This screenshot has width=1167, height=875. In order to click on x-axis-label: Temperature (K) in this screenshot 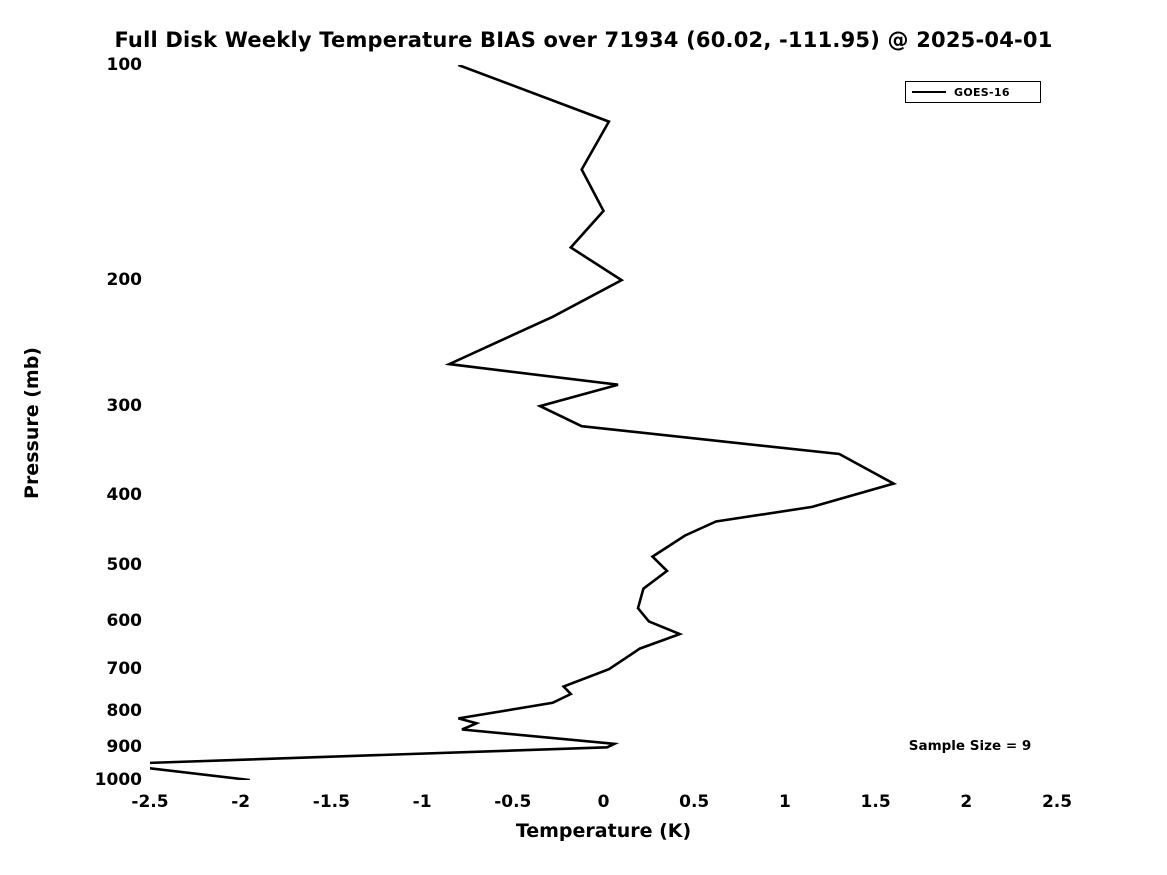, I will do `click(603, 831)`.